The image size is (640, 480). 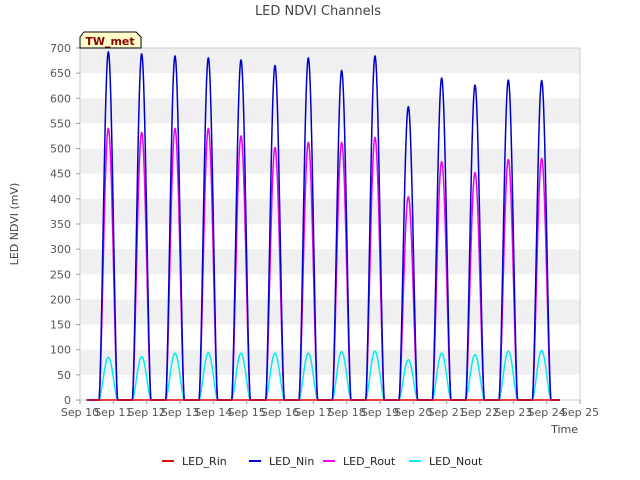 What do you see at coordinates (60, 224) in the screenshot?
I see `y-tick-label: 350` at bounding box center [60, 224].